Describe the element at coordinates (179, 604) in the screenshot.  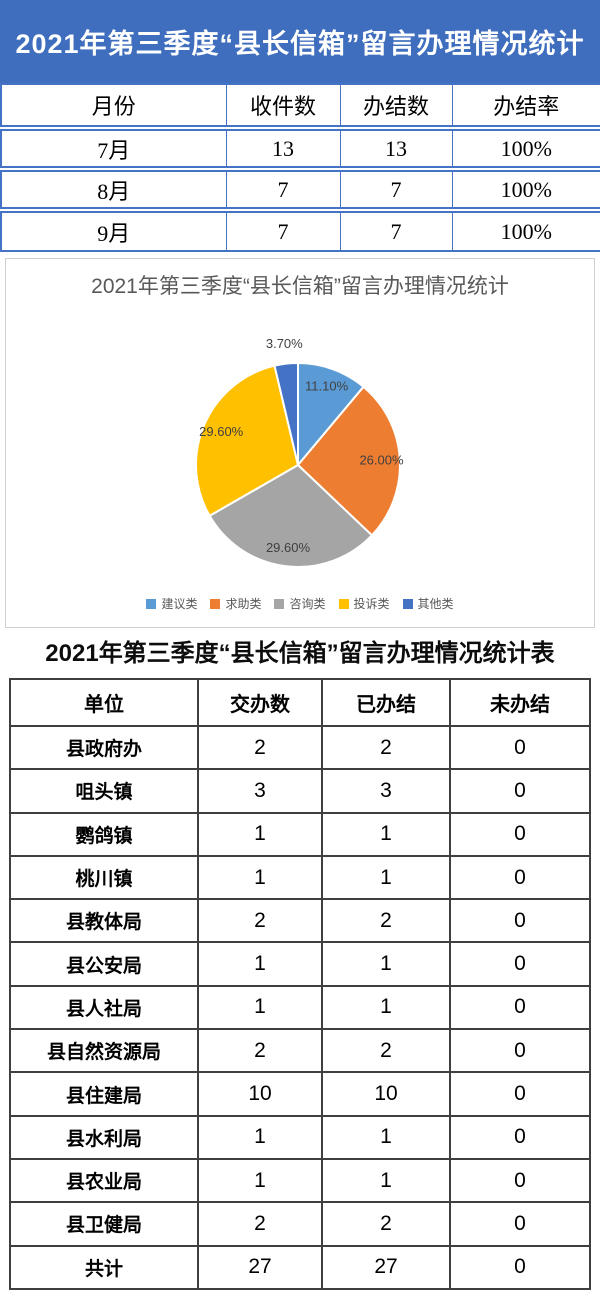
I see `legend-label: 建议类` at that location.